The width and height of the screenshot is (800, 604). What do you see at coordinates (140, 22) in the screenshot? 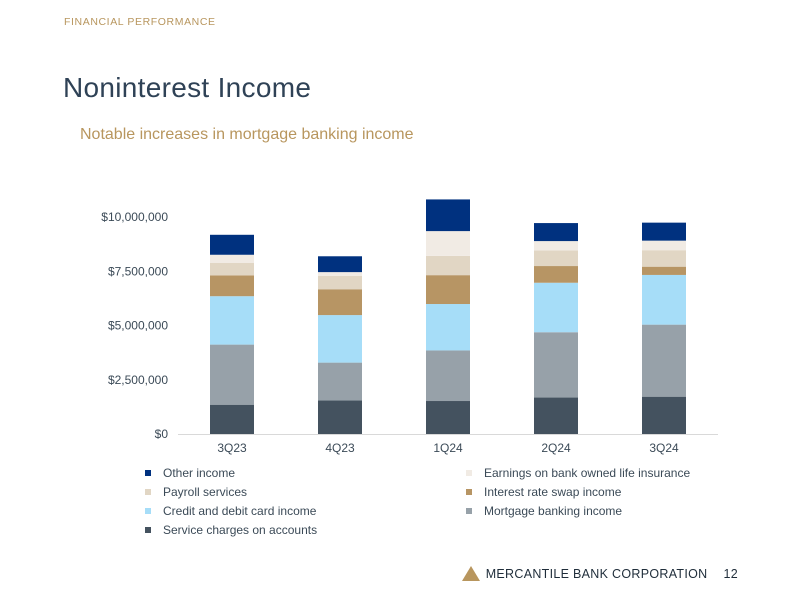
I see `section-label: FINANCIAL PERFORMANCE` at bounding box center [140, 22].